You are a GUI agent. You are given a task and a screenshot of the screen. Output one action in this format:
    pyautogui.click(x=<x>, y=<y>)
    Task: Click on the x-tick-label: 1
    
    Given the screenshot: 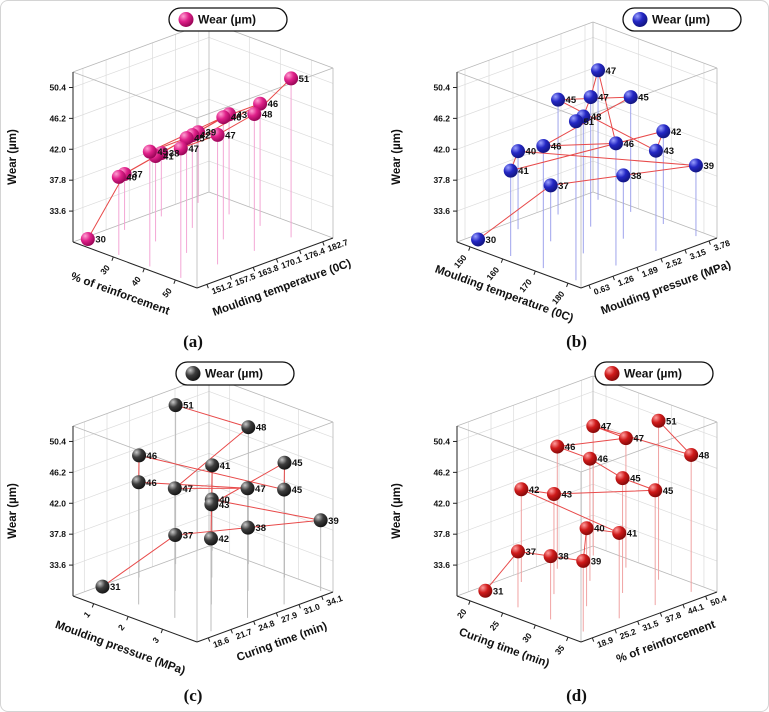 What is the action you would take?
    pyautogui.click(x=86, y=614)
    